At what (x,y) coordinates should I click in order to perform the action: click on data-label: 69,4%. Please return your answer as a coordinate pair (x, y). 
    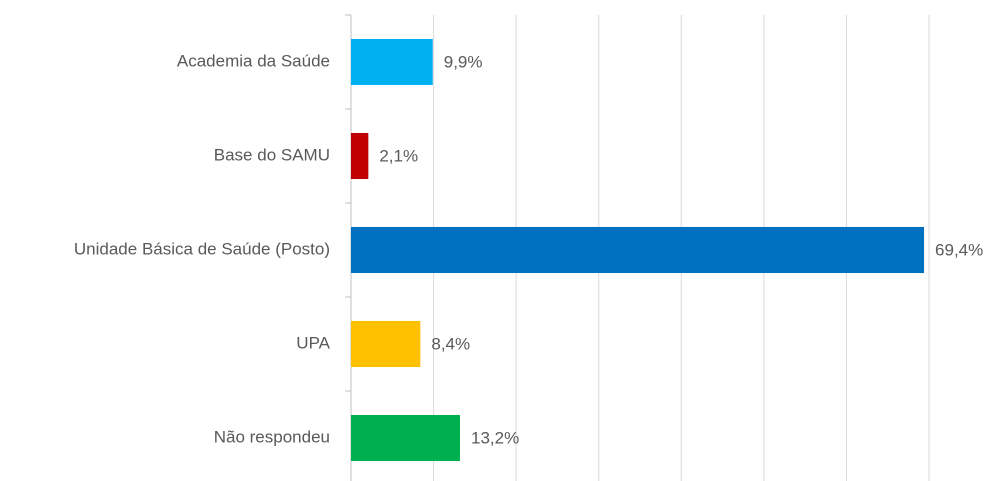
    Looking at the image, I should click on (959, 249).